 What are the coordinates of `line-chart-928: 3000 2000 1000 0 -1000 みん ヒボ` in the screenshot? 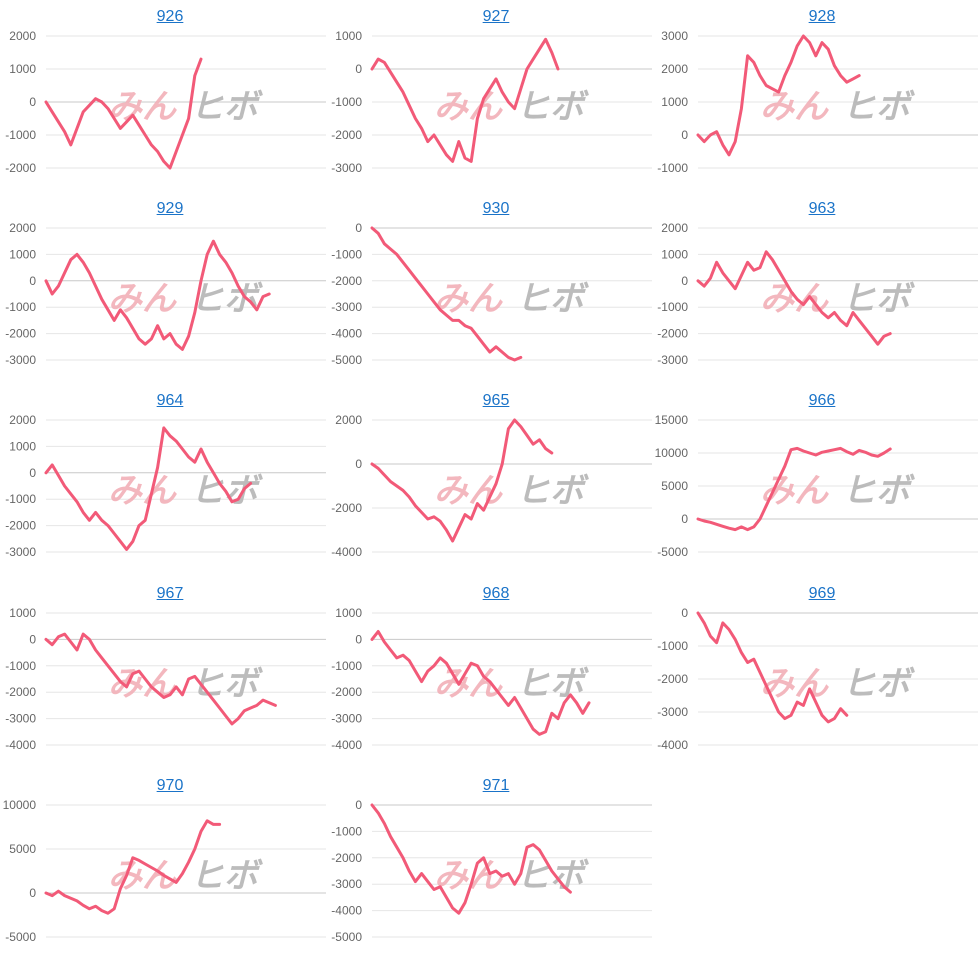 It's located at (817, 102).